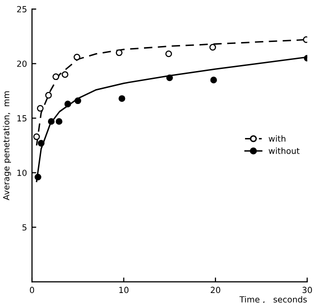 The image size is (320, 303). What do you see at coordinates (24, 227) in the screenshot?
I see `y-tick-label: 5` at bounding box center [24, 227].